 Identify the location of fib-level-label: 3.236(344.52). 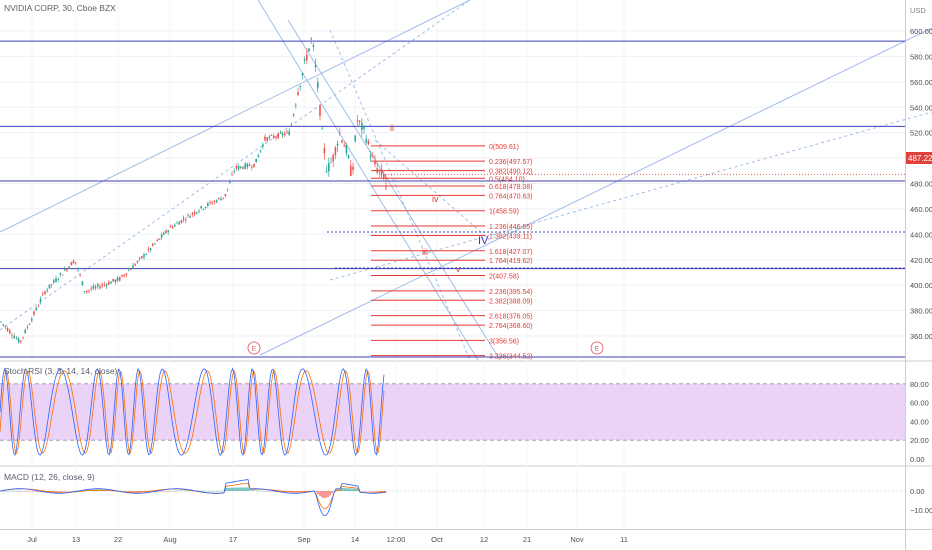
(511, 357).